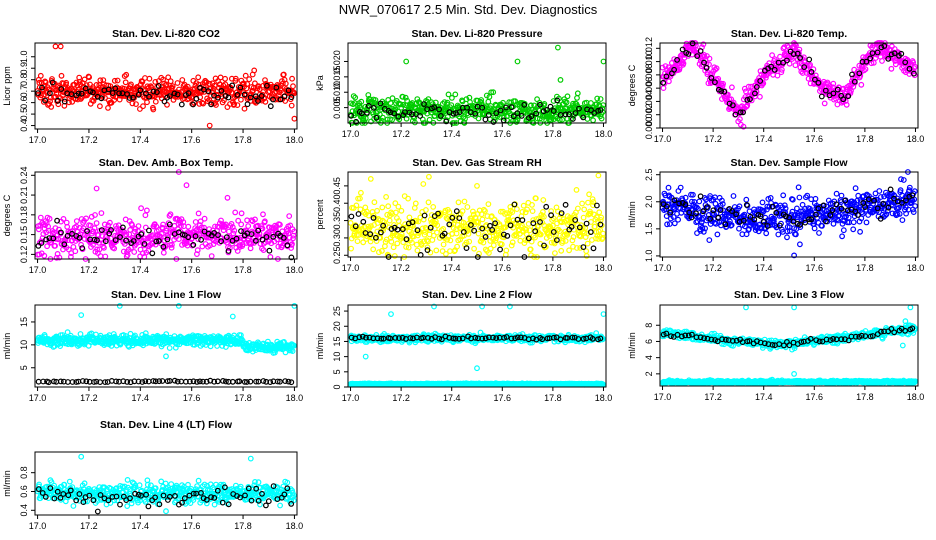 The image size is (936, 540). What do you see at coordinates (604, 268) in the screenshot?
I see `x-tick-label: 18.0` at bounding box center [604, 268].